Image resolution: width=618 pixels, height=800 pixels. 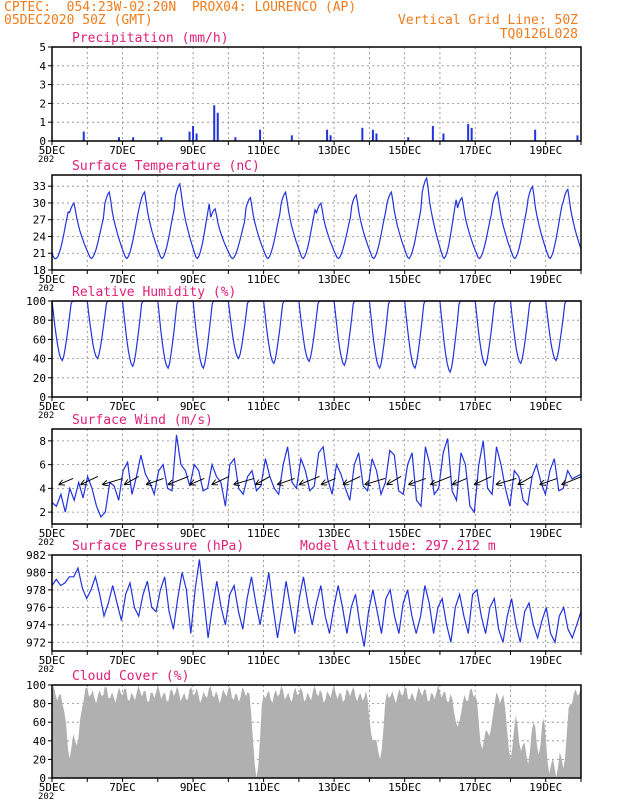 What do you see at coordinates (316, 731) in the screenshot?
I see `cloud-cover-area` at bounding box center [316, 731].